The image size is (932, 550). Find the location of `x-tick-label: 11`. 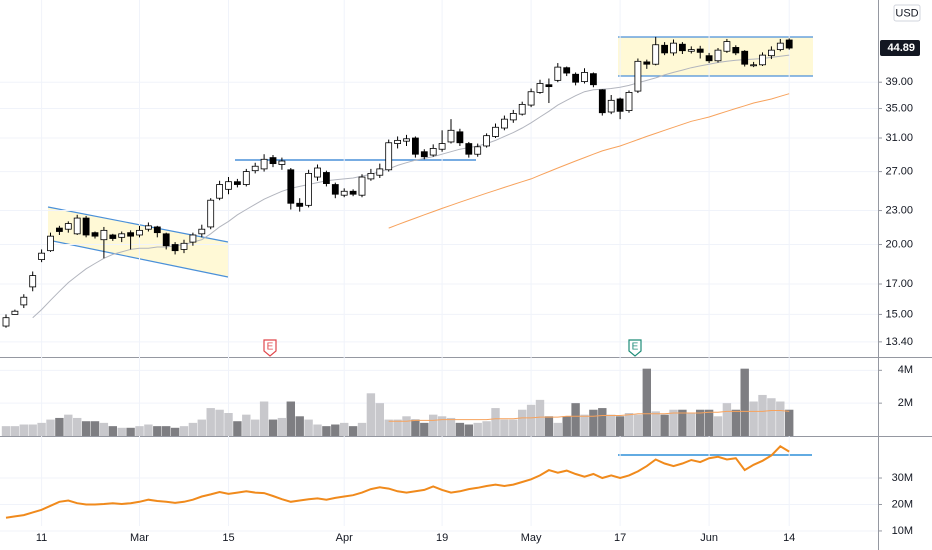

x-tick-label: 11 is located at coordinates (41, 538).